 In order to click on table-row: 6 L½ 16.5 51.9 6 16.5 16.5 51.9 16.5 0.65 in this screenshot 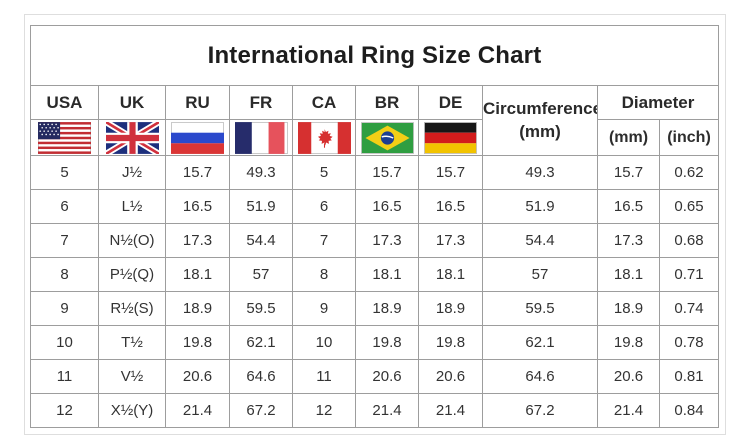, I will do `click(374, 206)`.